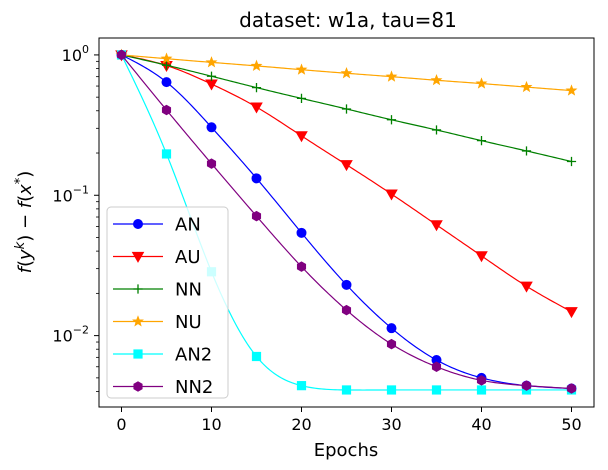 The image size is (608, 470). Describe the element at coordinates (188, 322) in the screenshot. I see `legend-label: NU` at that location.